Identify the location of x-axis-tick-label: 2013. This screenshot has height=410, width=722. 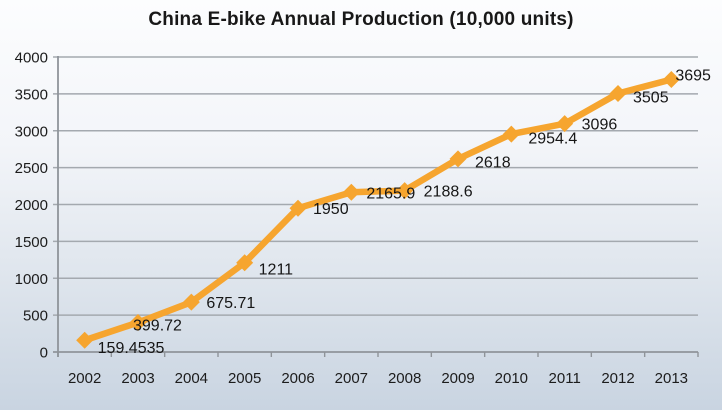
(671, 378).